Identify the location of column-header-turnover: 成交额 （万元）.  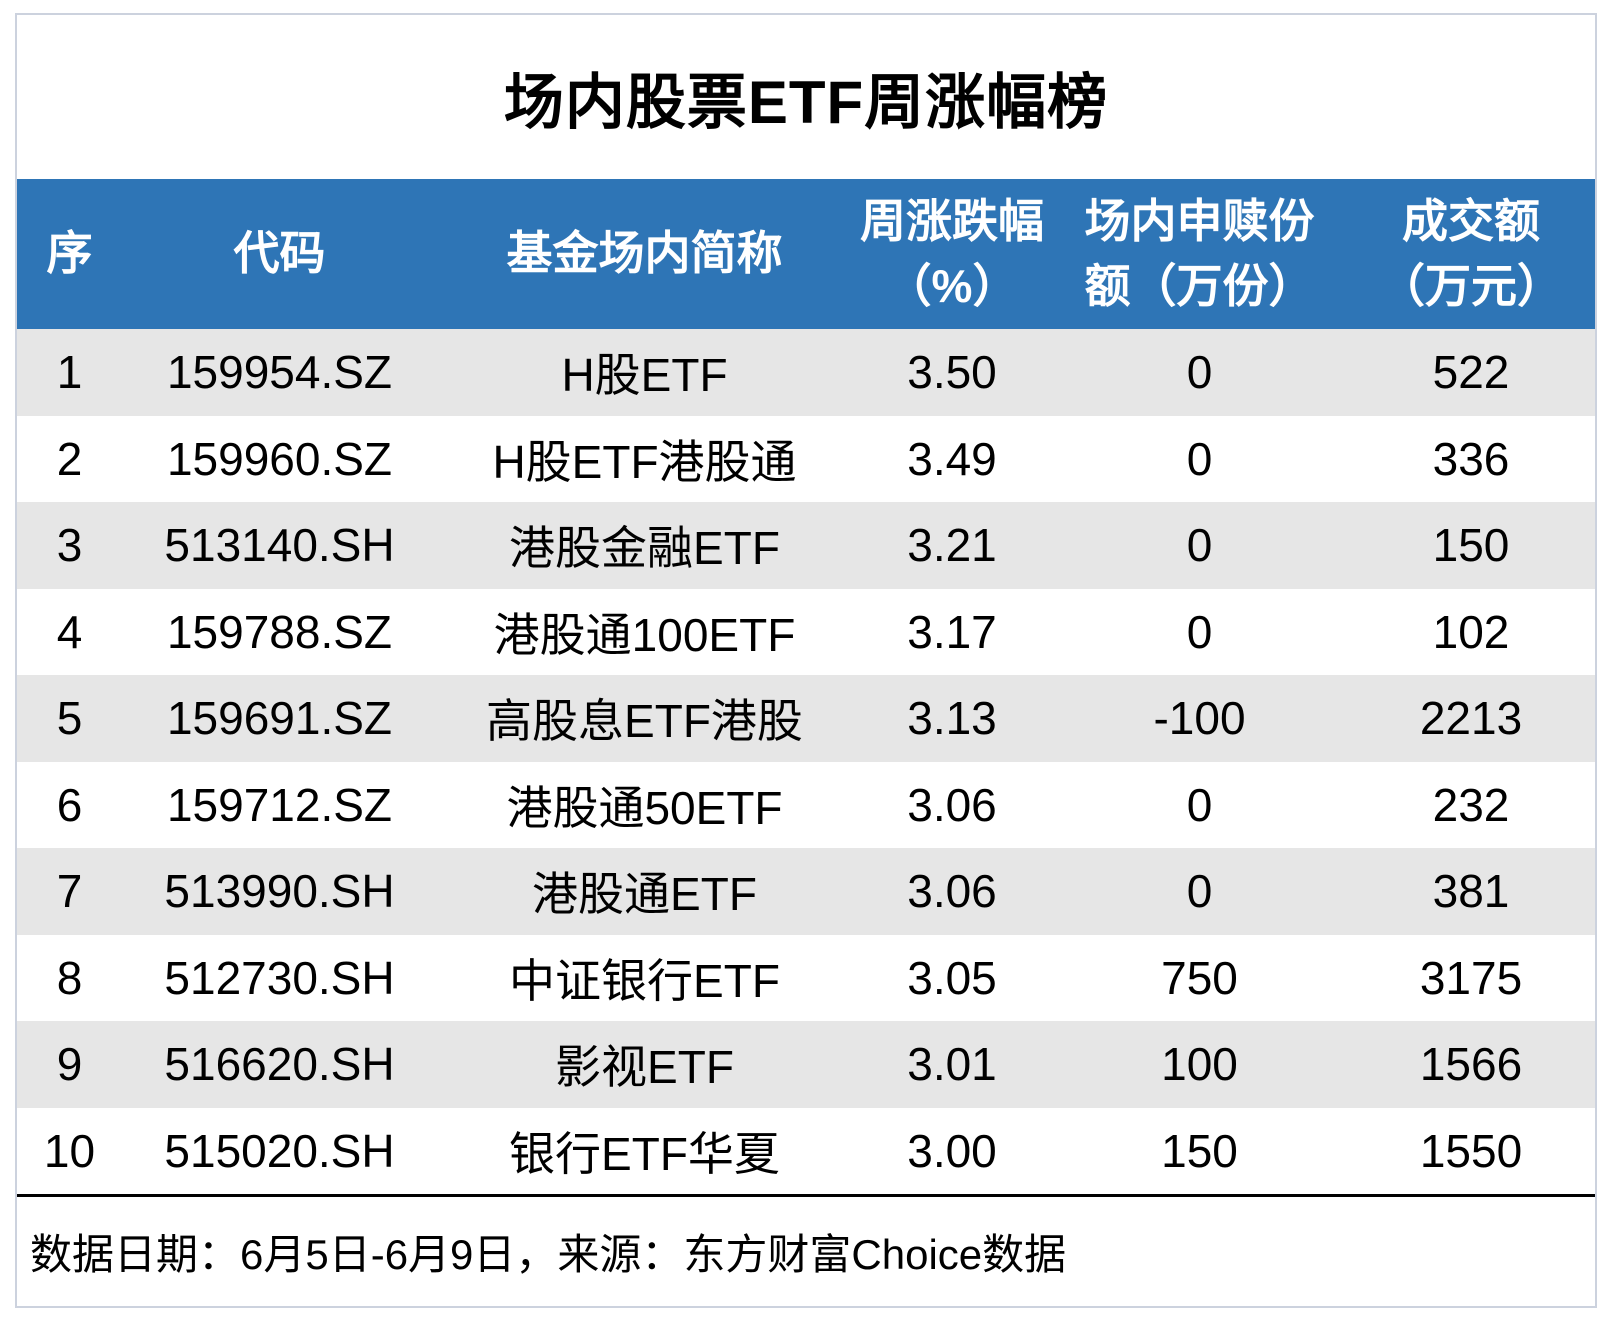
(1471, 254).